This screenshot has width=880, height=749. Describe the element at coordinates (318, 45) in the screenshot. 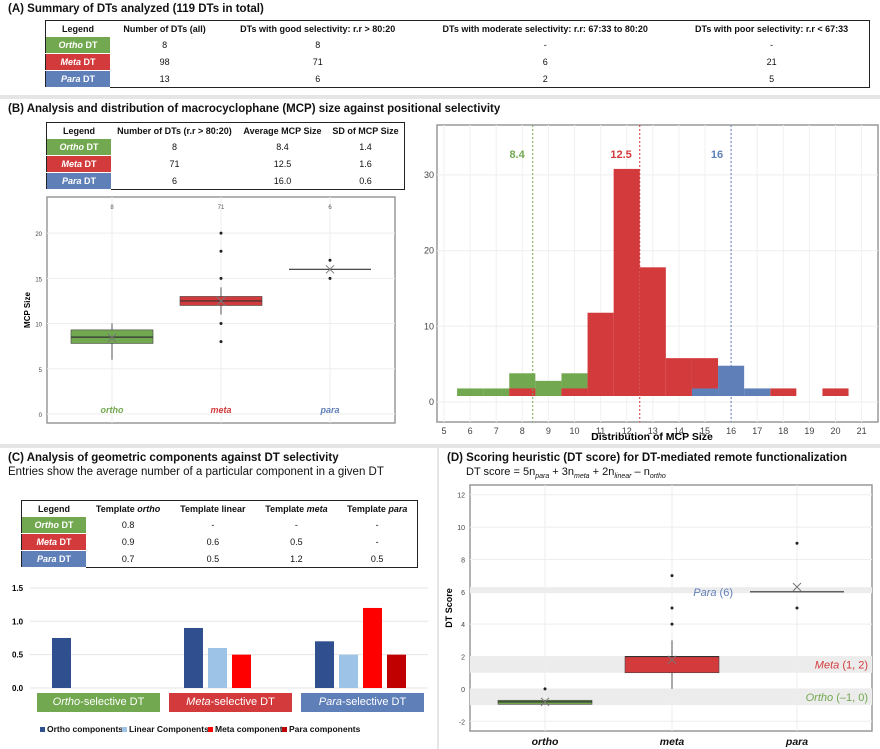

I see `table-cell: 8` at that location.